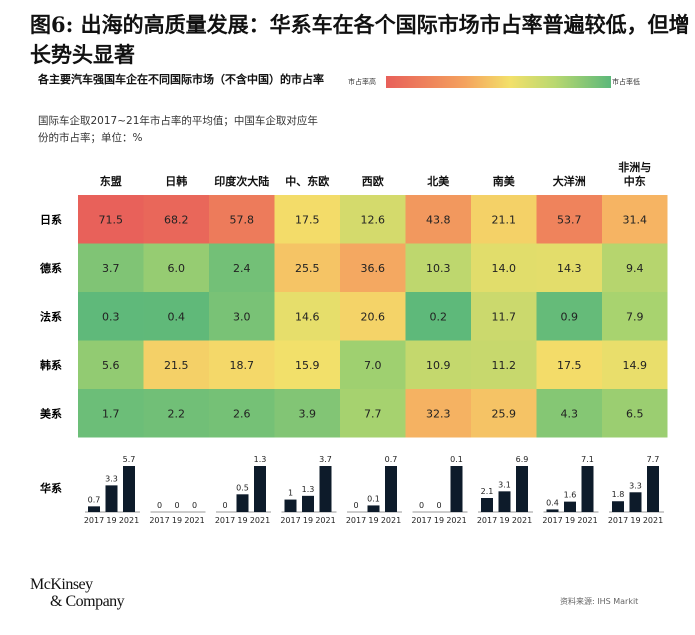 This screenshot has height=635, width=695. I want to click on cell-value: 9.4, so click(635, 268).